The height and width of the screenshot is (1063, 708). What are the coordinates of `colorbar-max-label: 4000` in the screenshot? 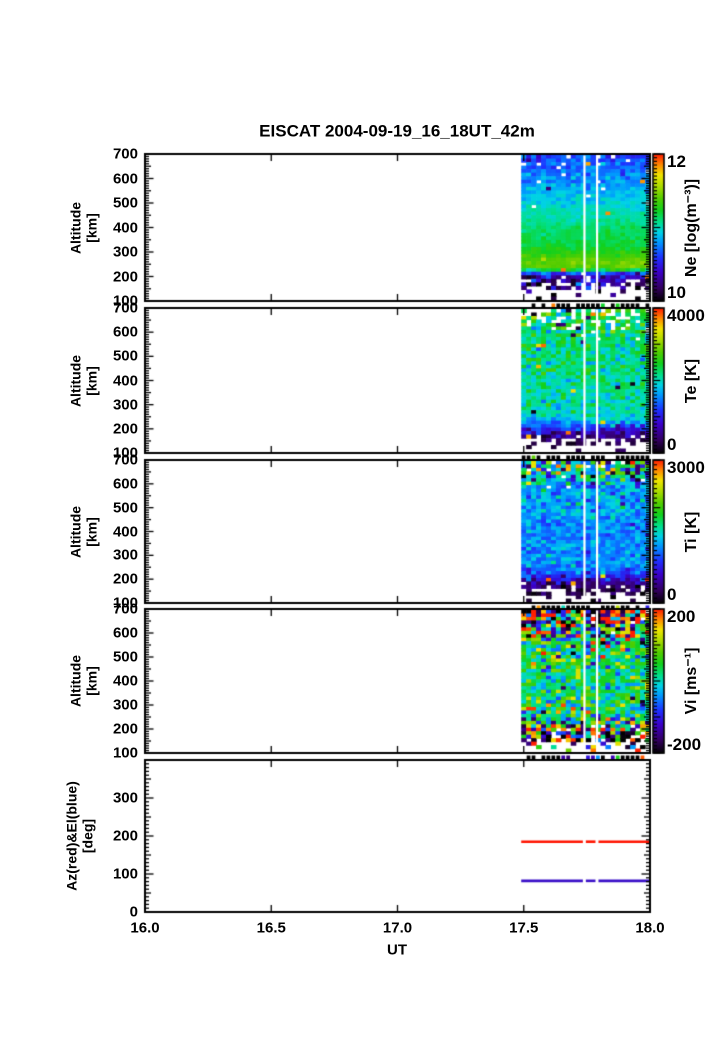 It's located at (686, 315).